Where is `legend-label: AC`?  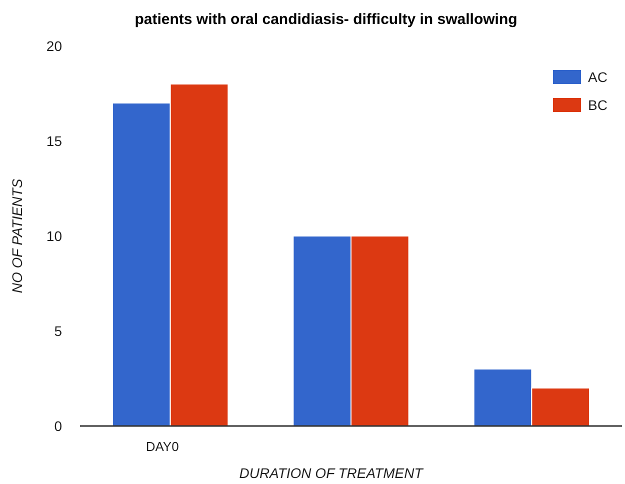
legend-label: AC is located at coordinates (598, 77).